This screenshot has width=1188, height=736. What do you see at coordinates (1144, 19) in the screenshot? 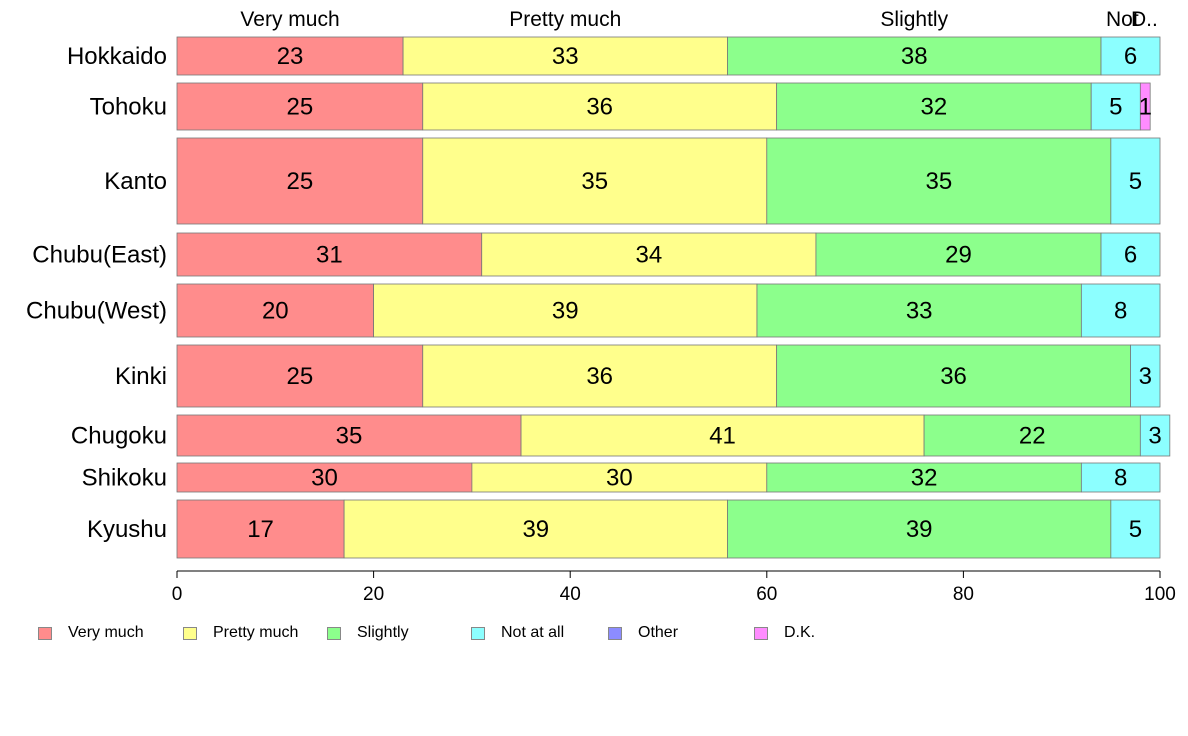
I see `column-header-d: D..` at bounding box center [1144, 19].